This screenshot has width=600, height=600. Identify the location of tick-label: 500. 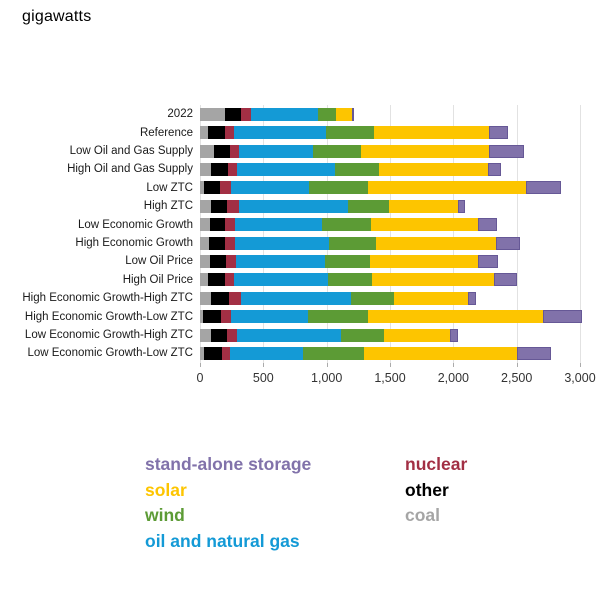
(263, 378).